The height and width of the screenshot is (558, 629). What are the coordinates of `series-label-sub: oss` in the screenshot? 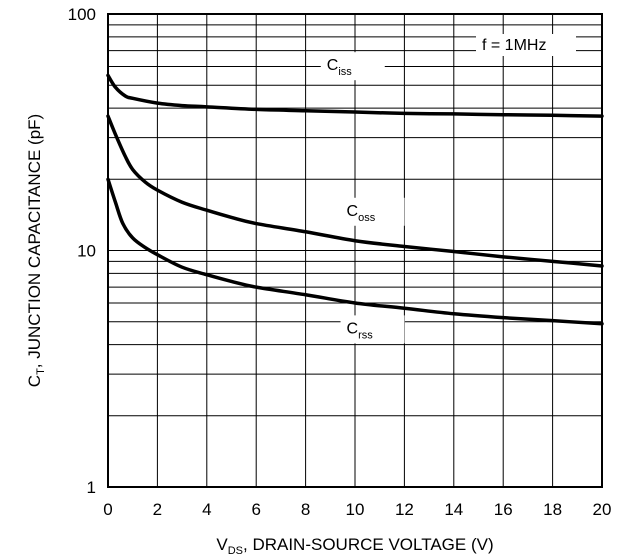 It's located at (367, 218).